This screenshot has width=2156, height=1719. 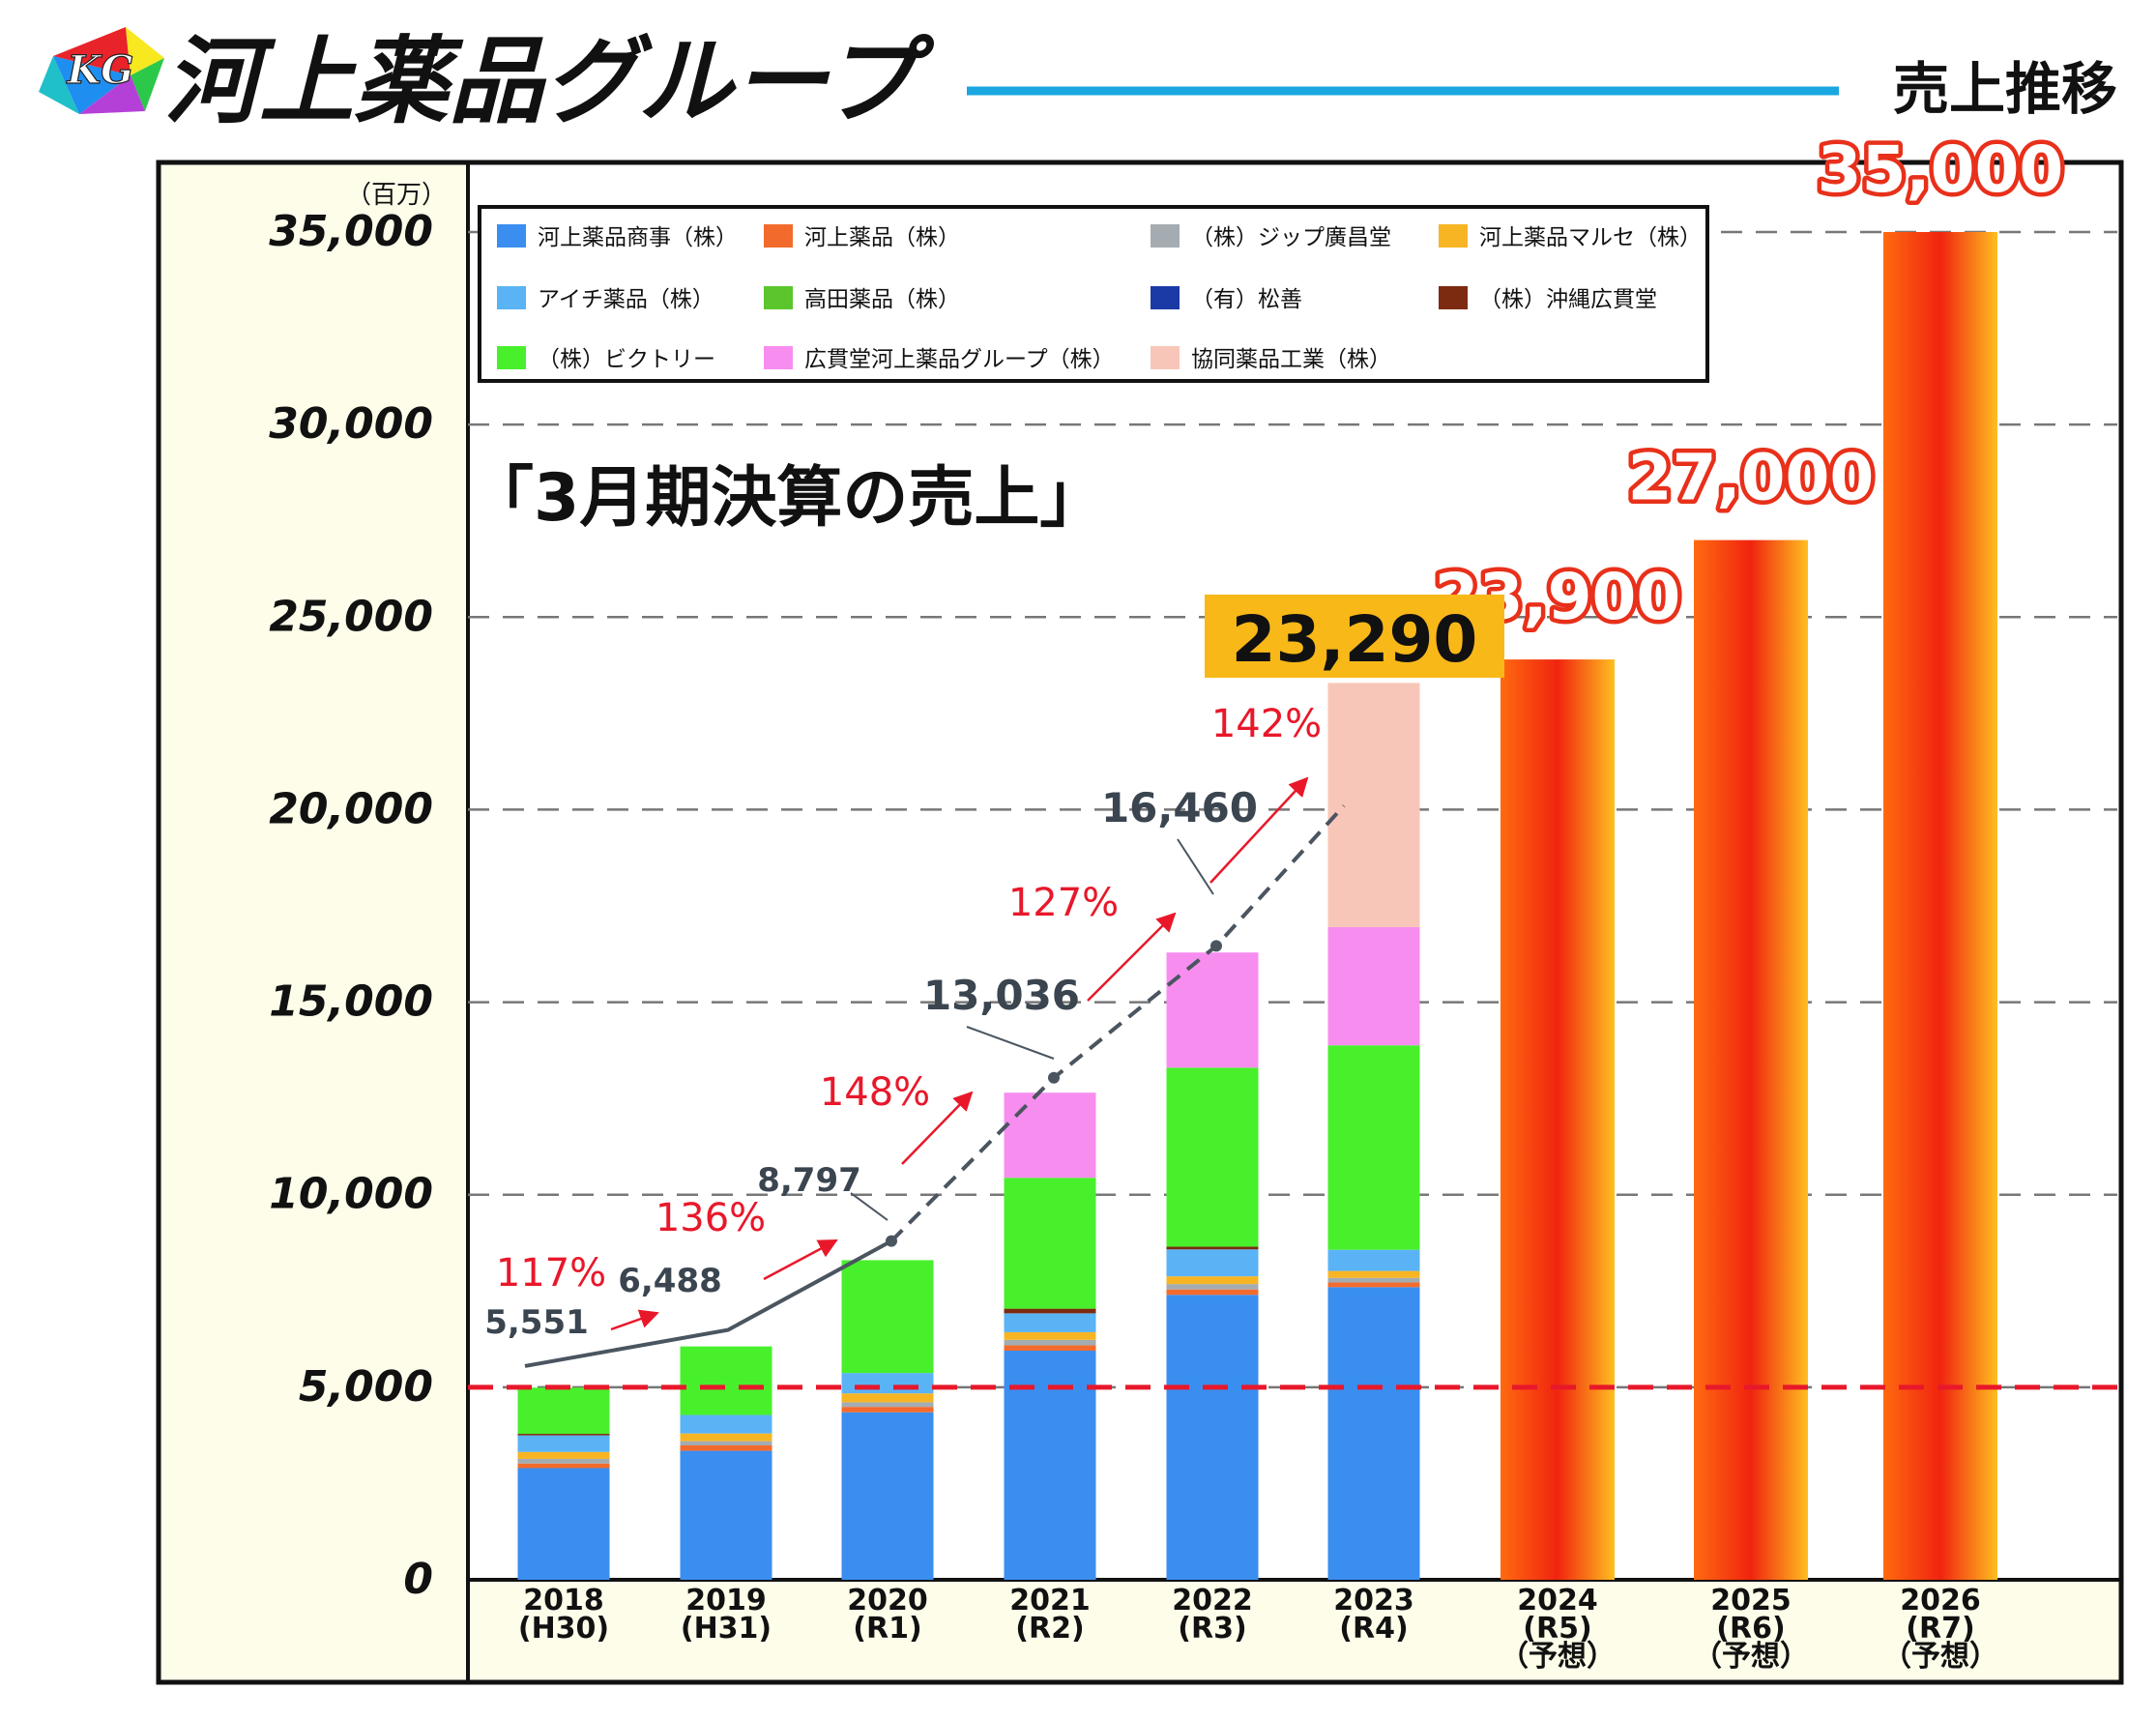 What do you see at coordinates (1940, 1657) in the screenshot?
I see `x-tick-label: （予想）` at bounding box center [1940, 1657].